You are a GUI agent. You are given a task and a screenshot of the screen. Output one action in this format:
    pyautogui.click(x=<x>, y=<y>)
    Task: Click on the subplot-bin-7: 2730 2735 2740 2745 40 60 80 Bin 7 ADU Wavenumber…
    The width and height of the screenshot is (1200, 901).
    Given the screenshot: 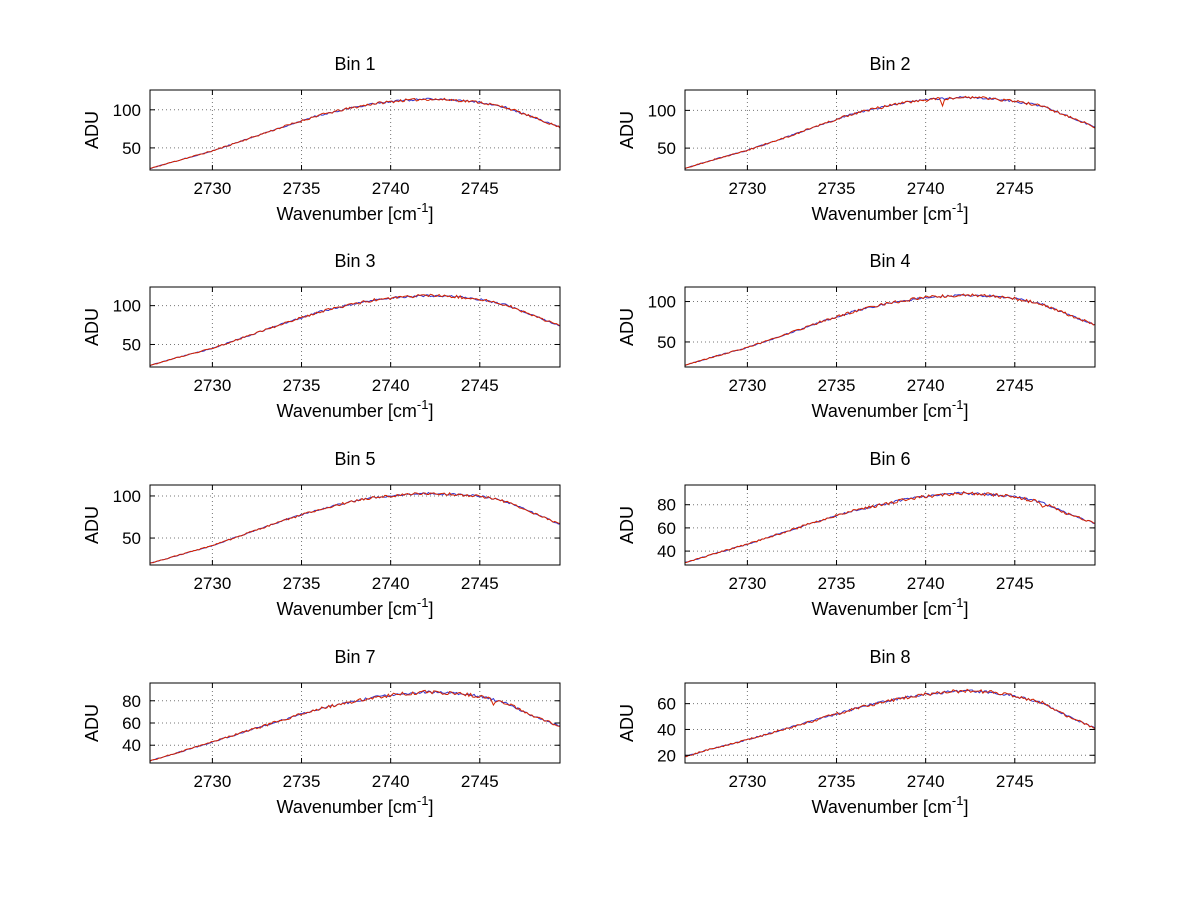 What is the action you would take?
    pyautogui.click(x=321, y=732)
    